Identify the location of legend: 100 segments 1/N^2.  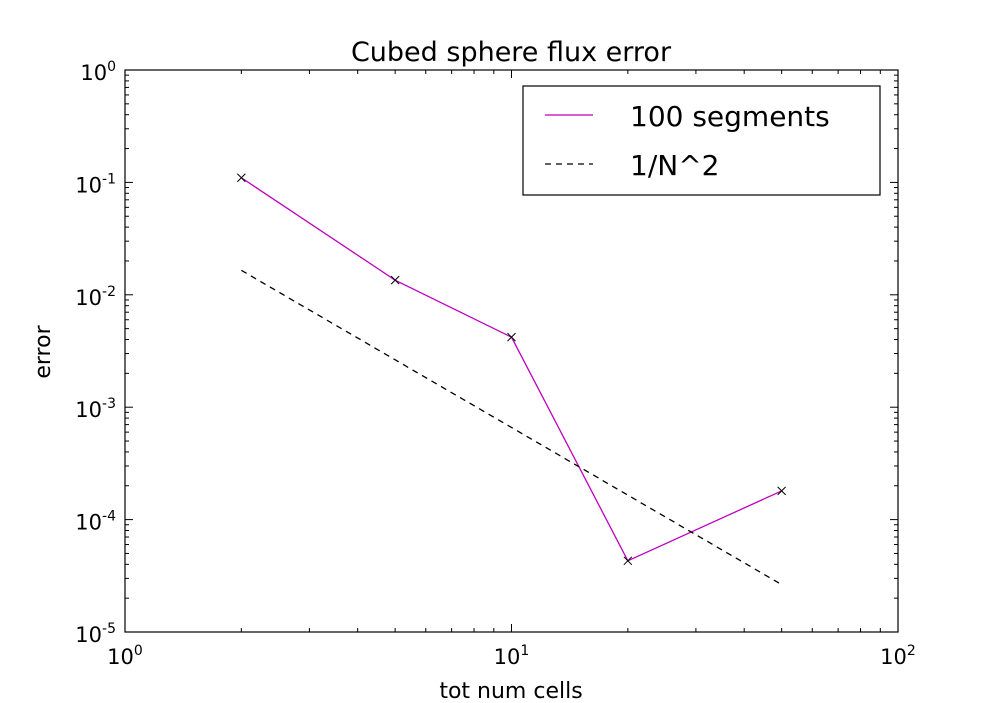
(701, 140).